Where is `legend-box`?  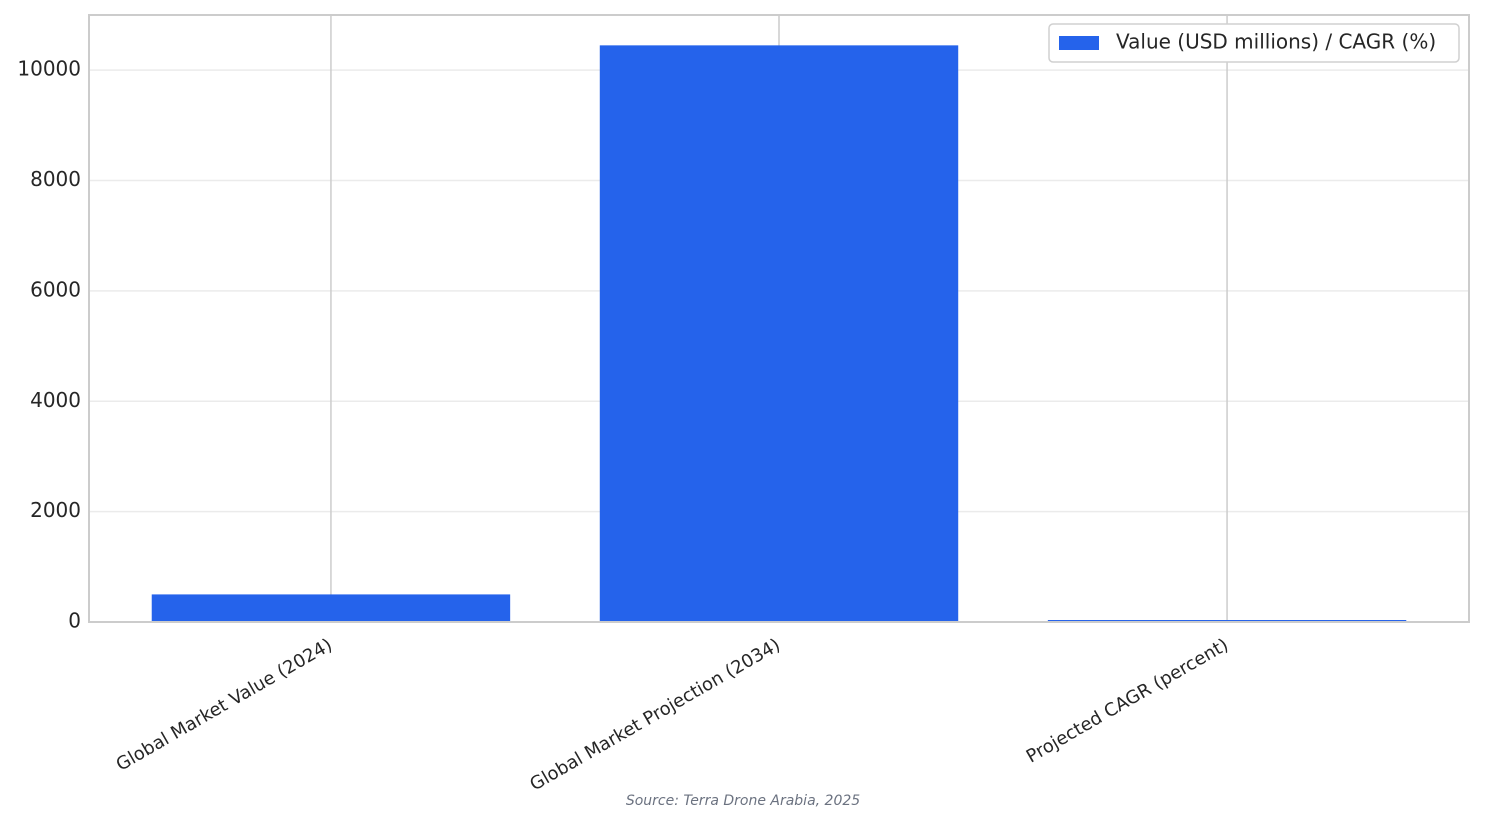
legend-box is located at coordinates (1254, 43).